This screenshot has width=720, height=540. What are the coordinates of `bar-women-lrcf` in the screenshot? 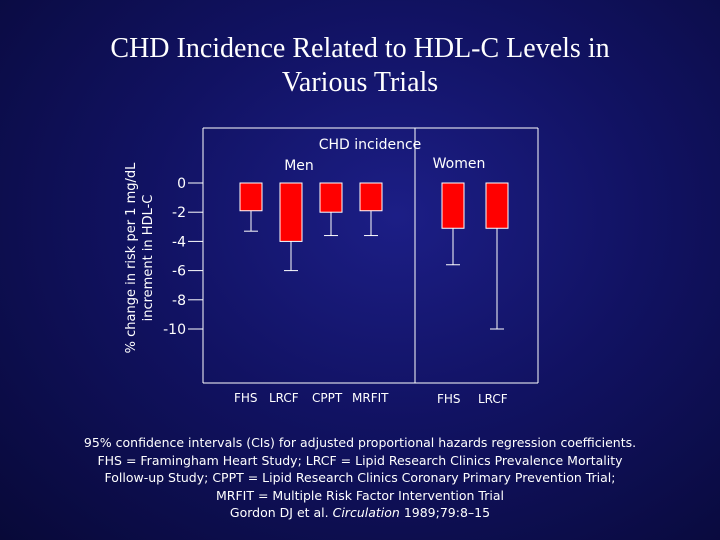 It's located at (497, 205).